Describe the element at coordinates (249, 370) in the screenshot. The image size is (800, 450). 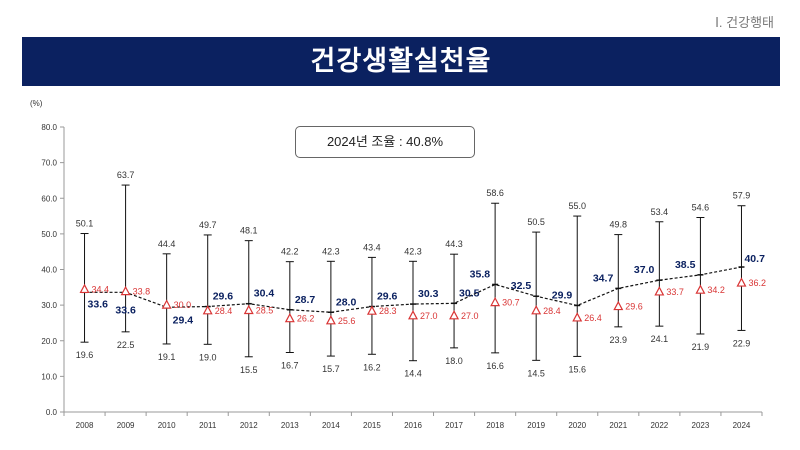
I see `range-min-label: 15.5` at that location.